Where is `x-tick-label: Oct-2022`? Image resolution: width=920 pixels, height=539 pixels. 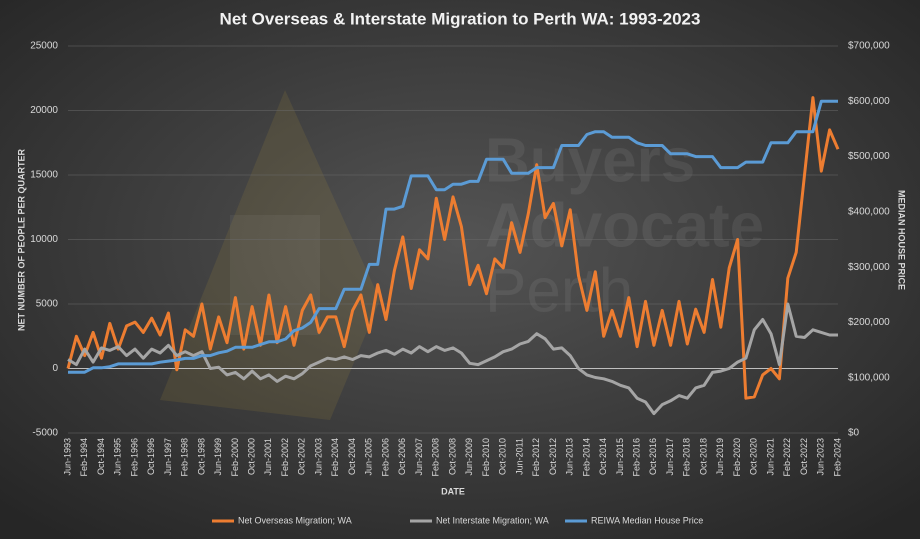 x-tick-label: Oct-2022 is located at coordinates (804, 456).